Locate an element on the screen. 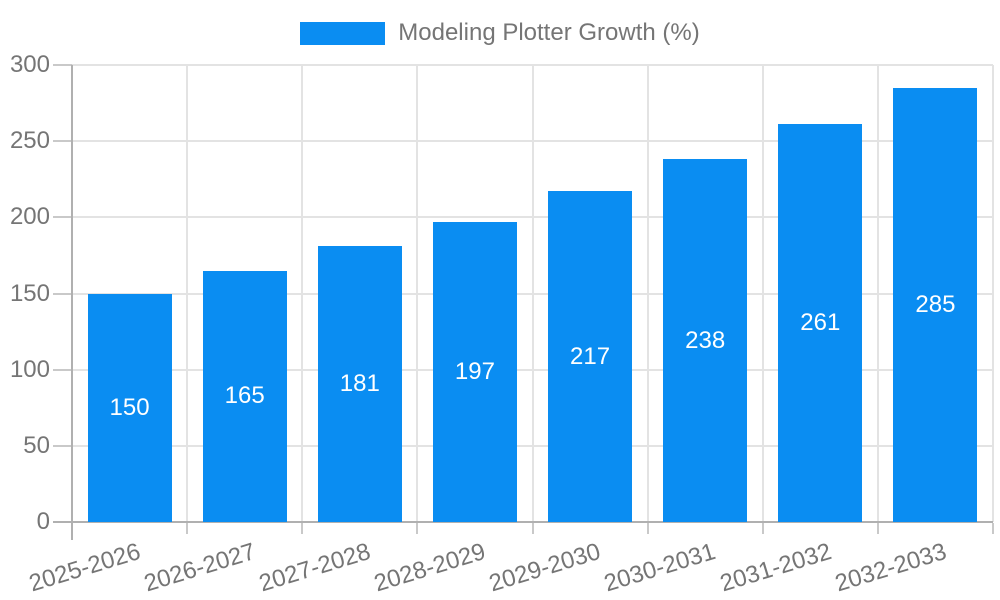 This screenshot has height=600, width=1000. bar-value-label: 165 is located at coordinates (244, 396).